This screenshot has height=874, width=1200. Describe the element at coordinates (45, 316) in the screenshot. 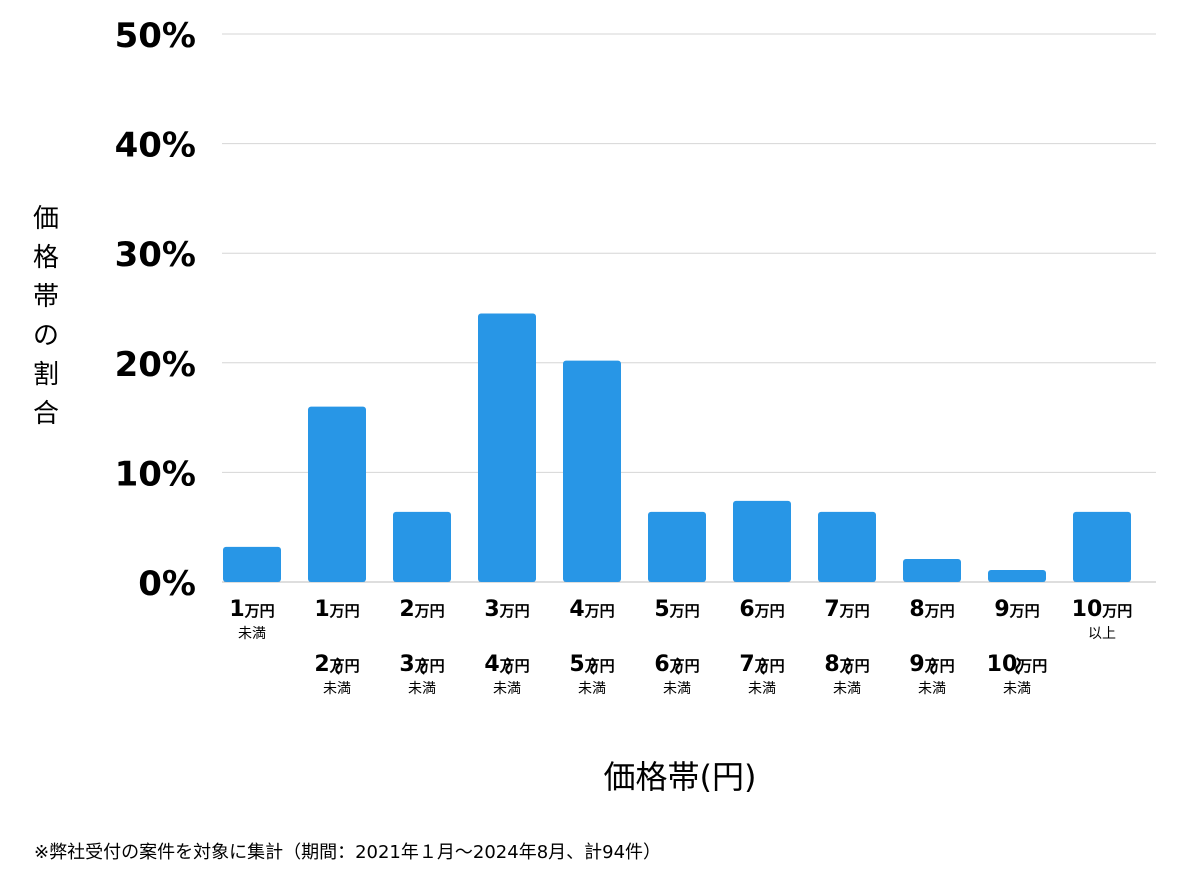

I see `y-axis-label: 価格帯の割合` at that location.